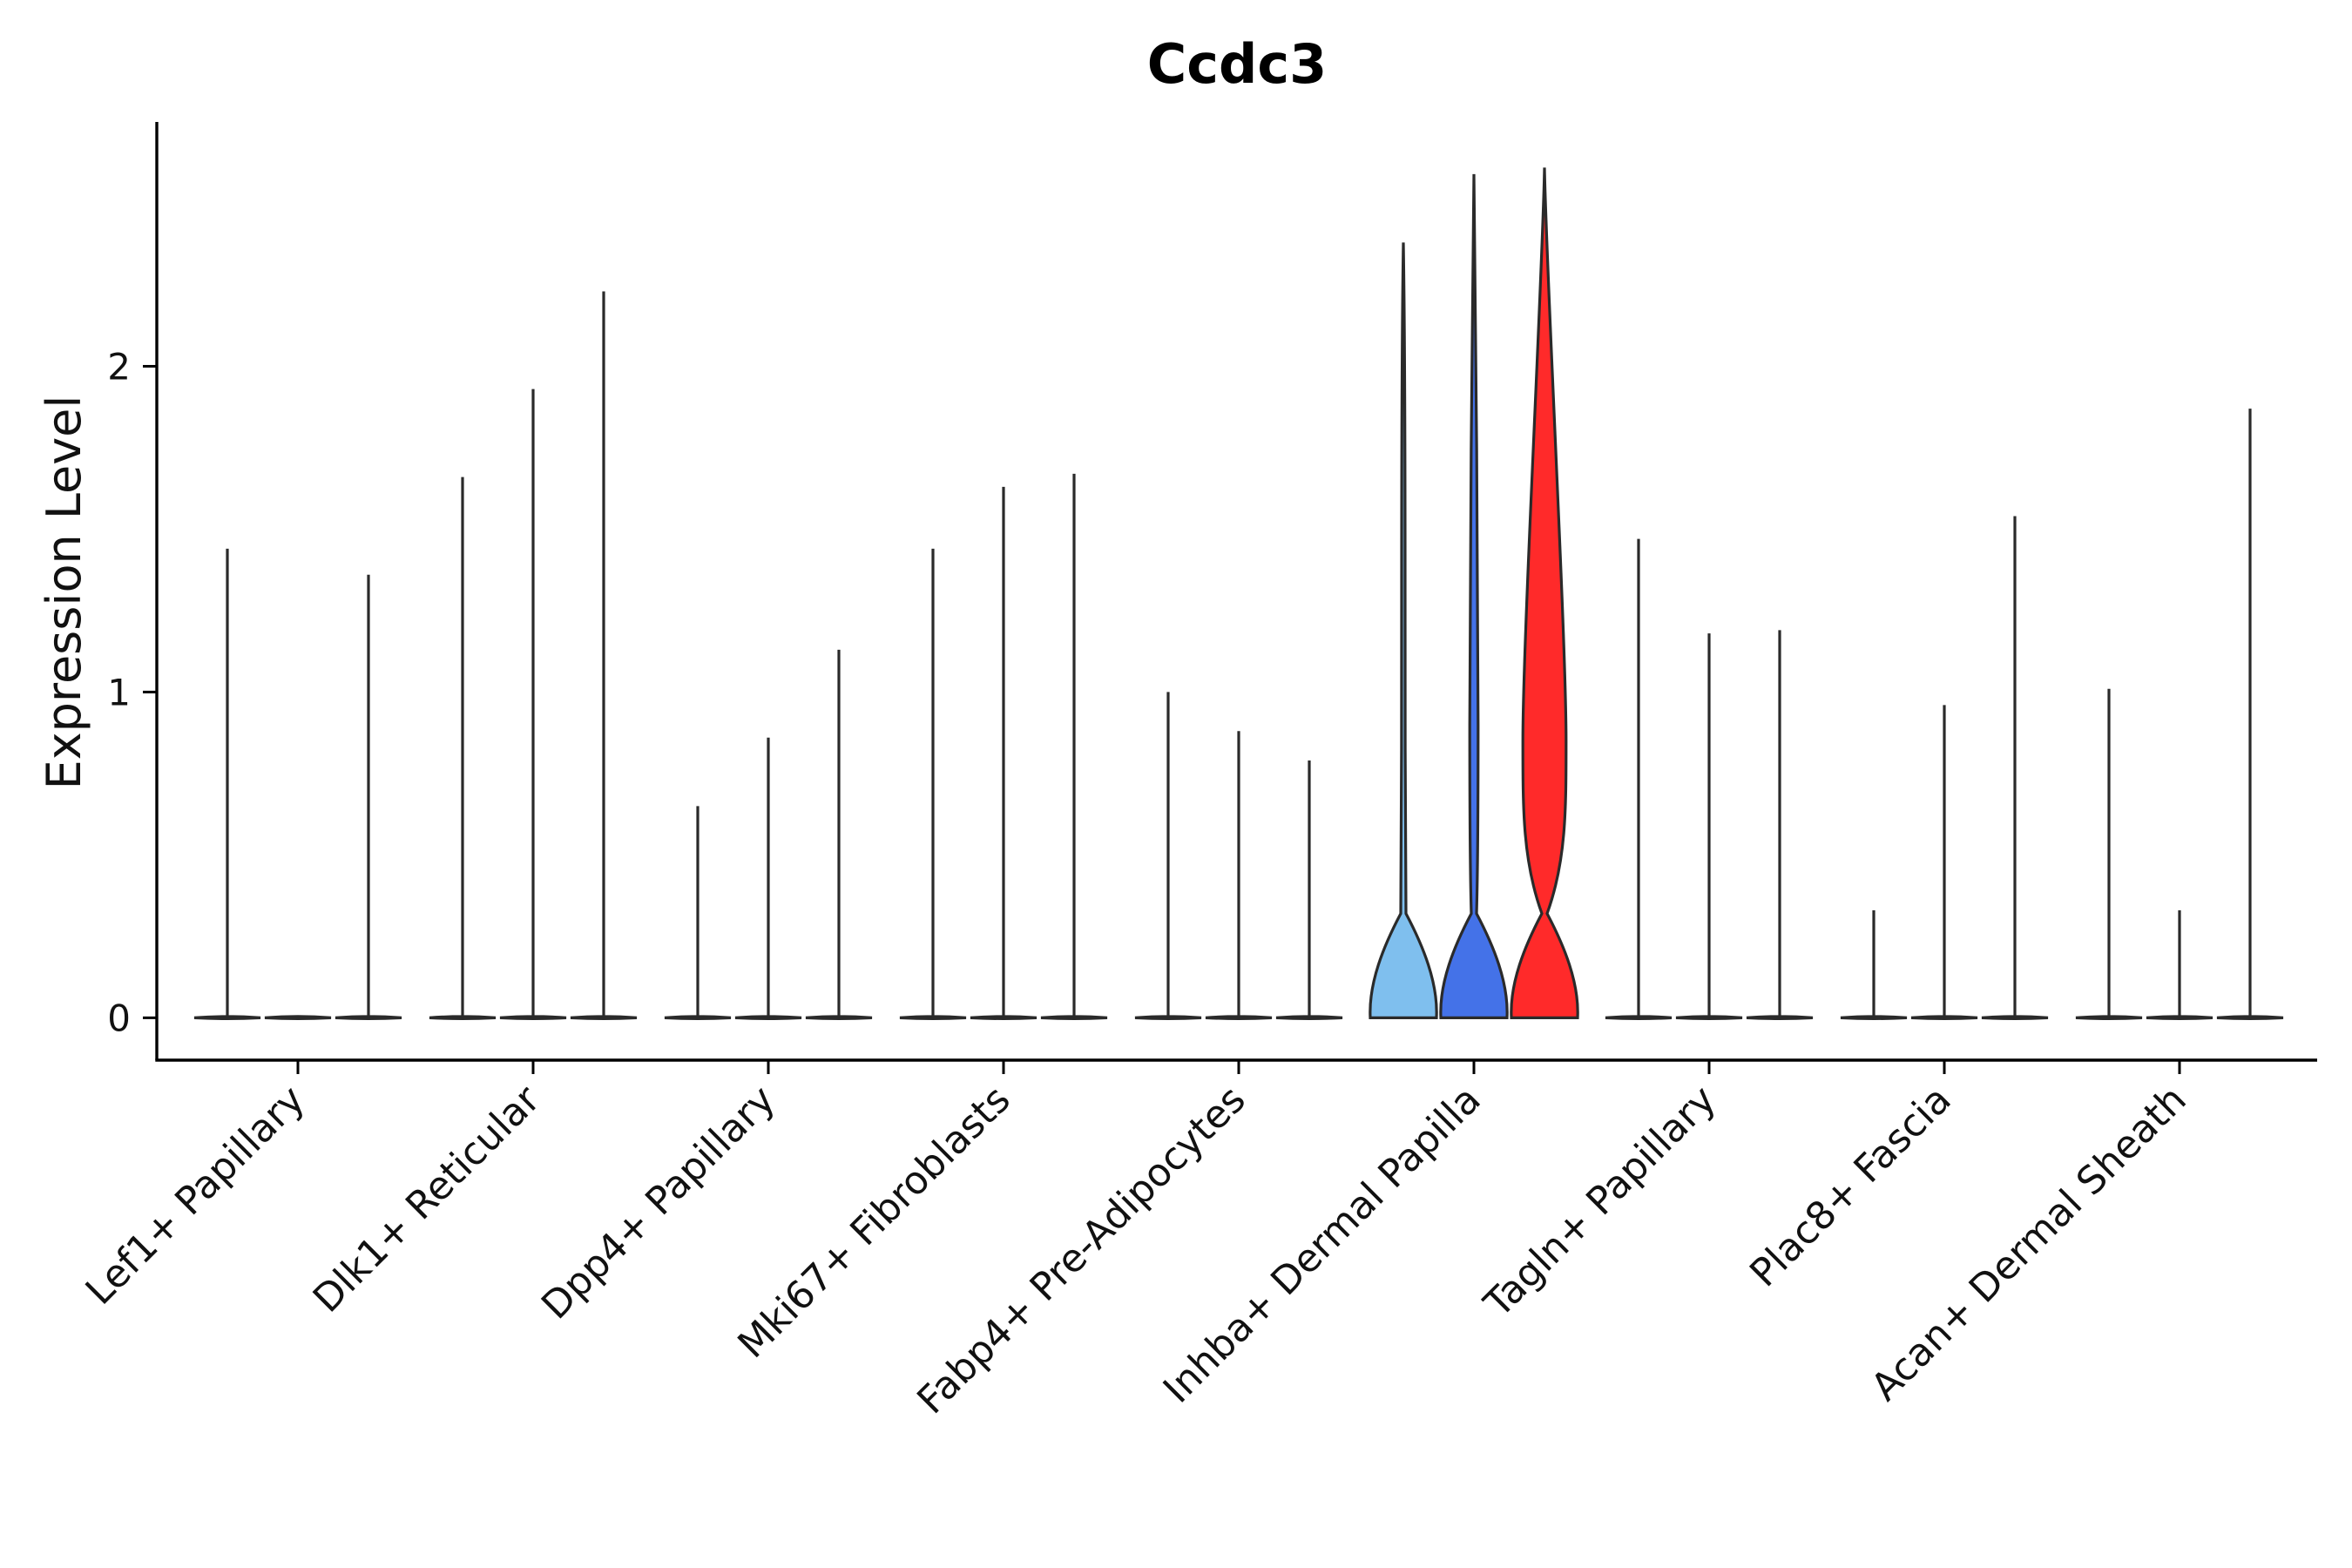 The width and height of the screenshot is (2352, 1568). Describe the element at coordinates (119, 366) in the screenshot. I see `y-tick-label: 2` at that location.